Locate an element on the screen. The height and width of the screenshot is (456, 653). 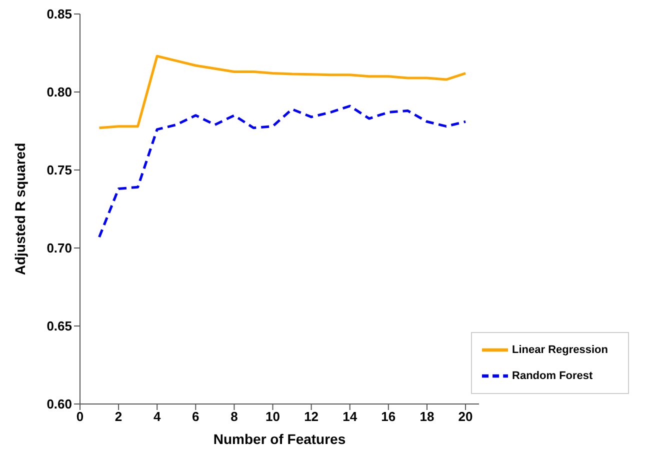
x-tick-label: 2 is located at coordinates (118, 416).